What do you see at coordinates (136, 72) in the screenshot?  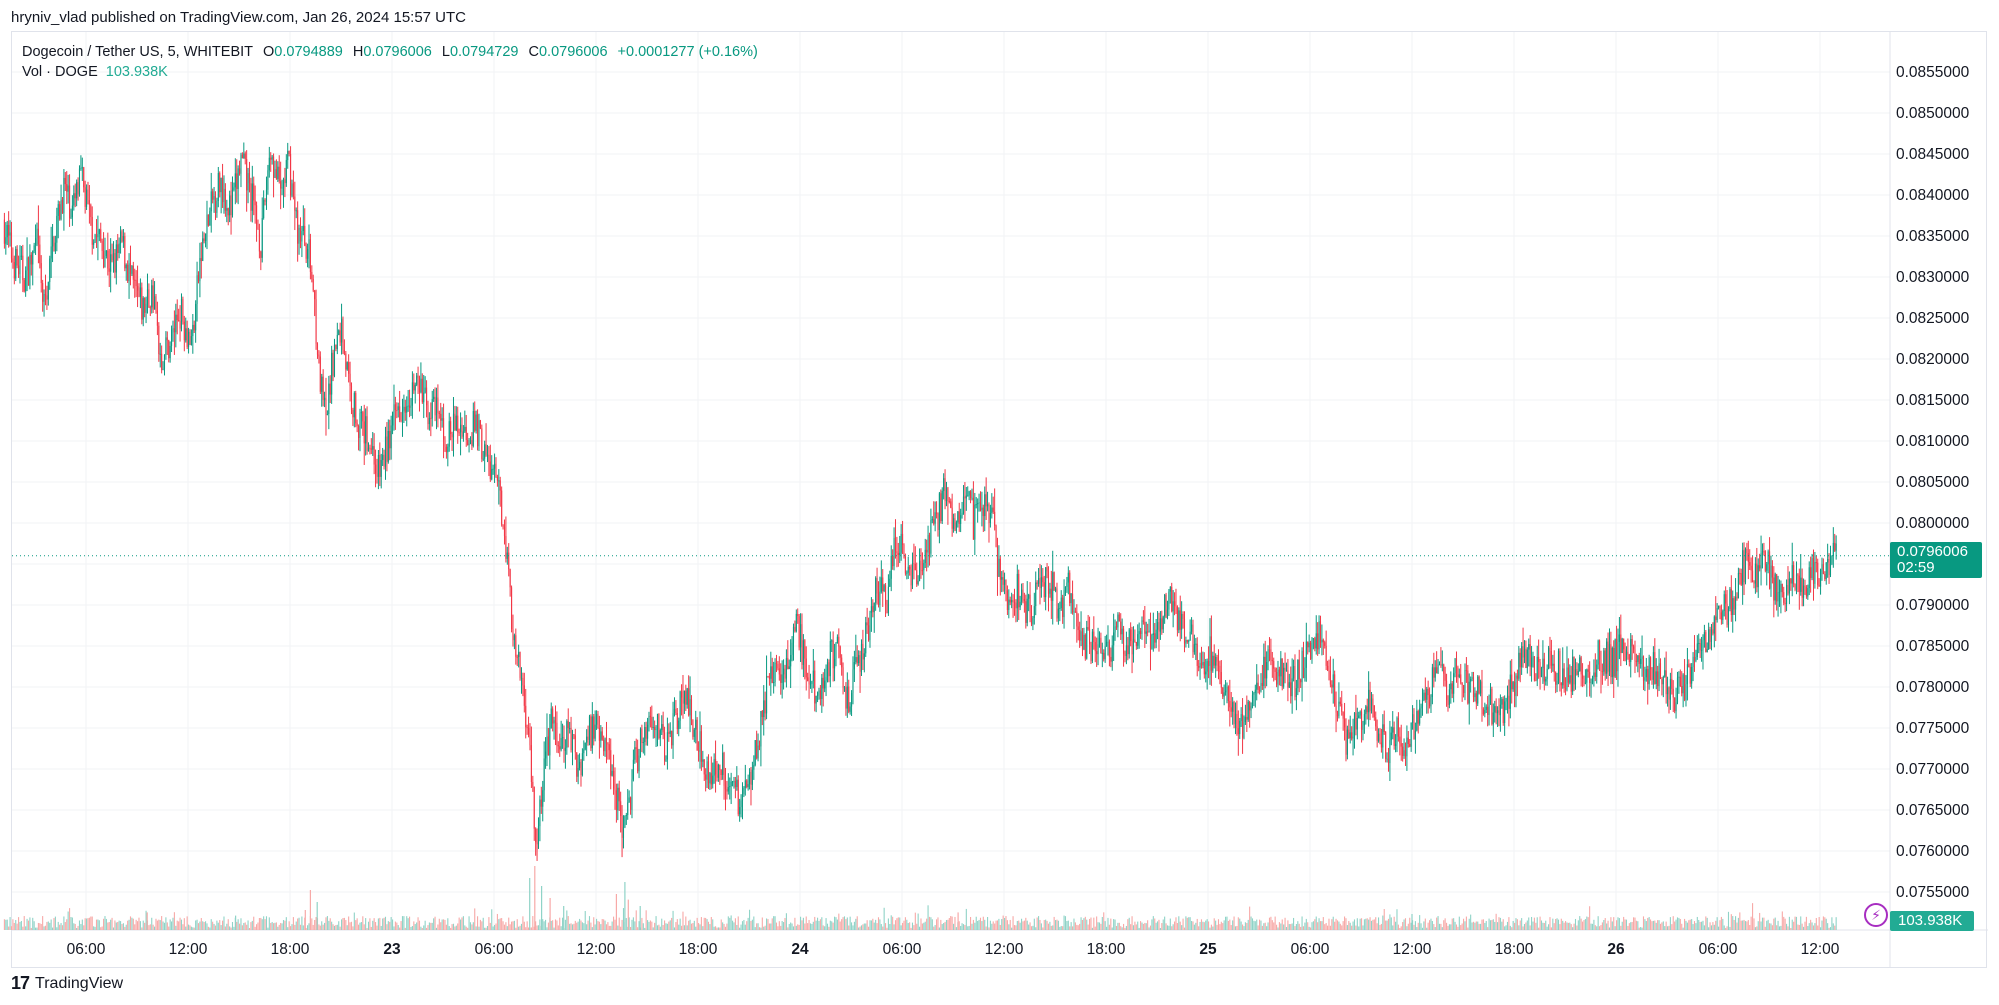 I see `legend-volume-value: 103.938K` at bounding box center [136, 72].